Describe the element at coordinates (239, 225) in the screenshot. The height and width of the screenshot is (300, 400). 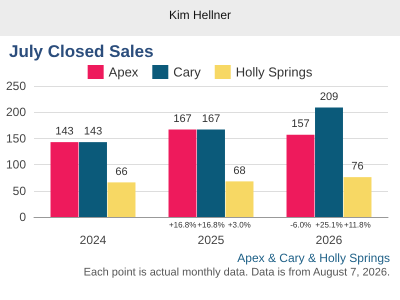
I see `text: +3.0%` at that location.